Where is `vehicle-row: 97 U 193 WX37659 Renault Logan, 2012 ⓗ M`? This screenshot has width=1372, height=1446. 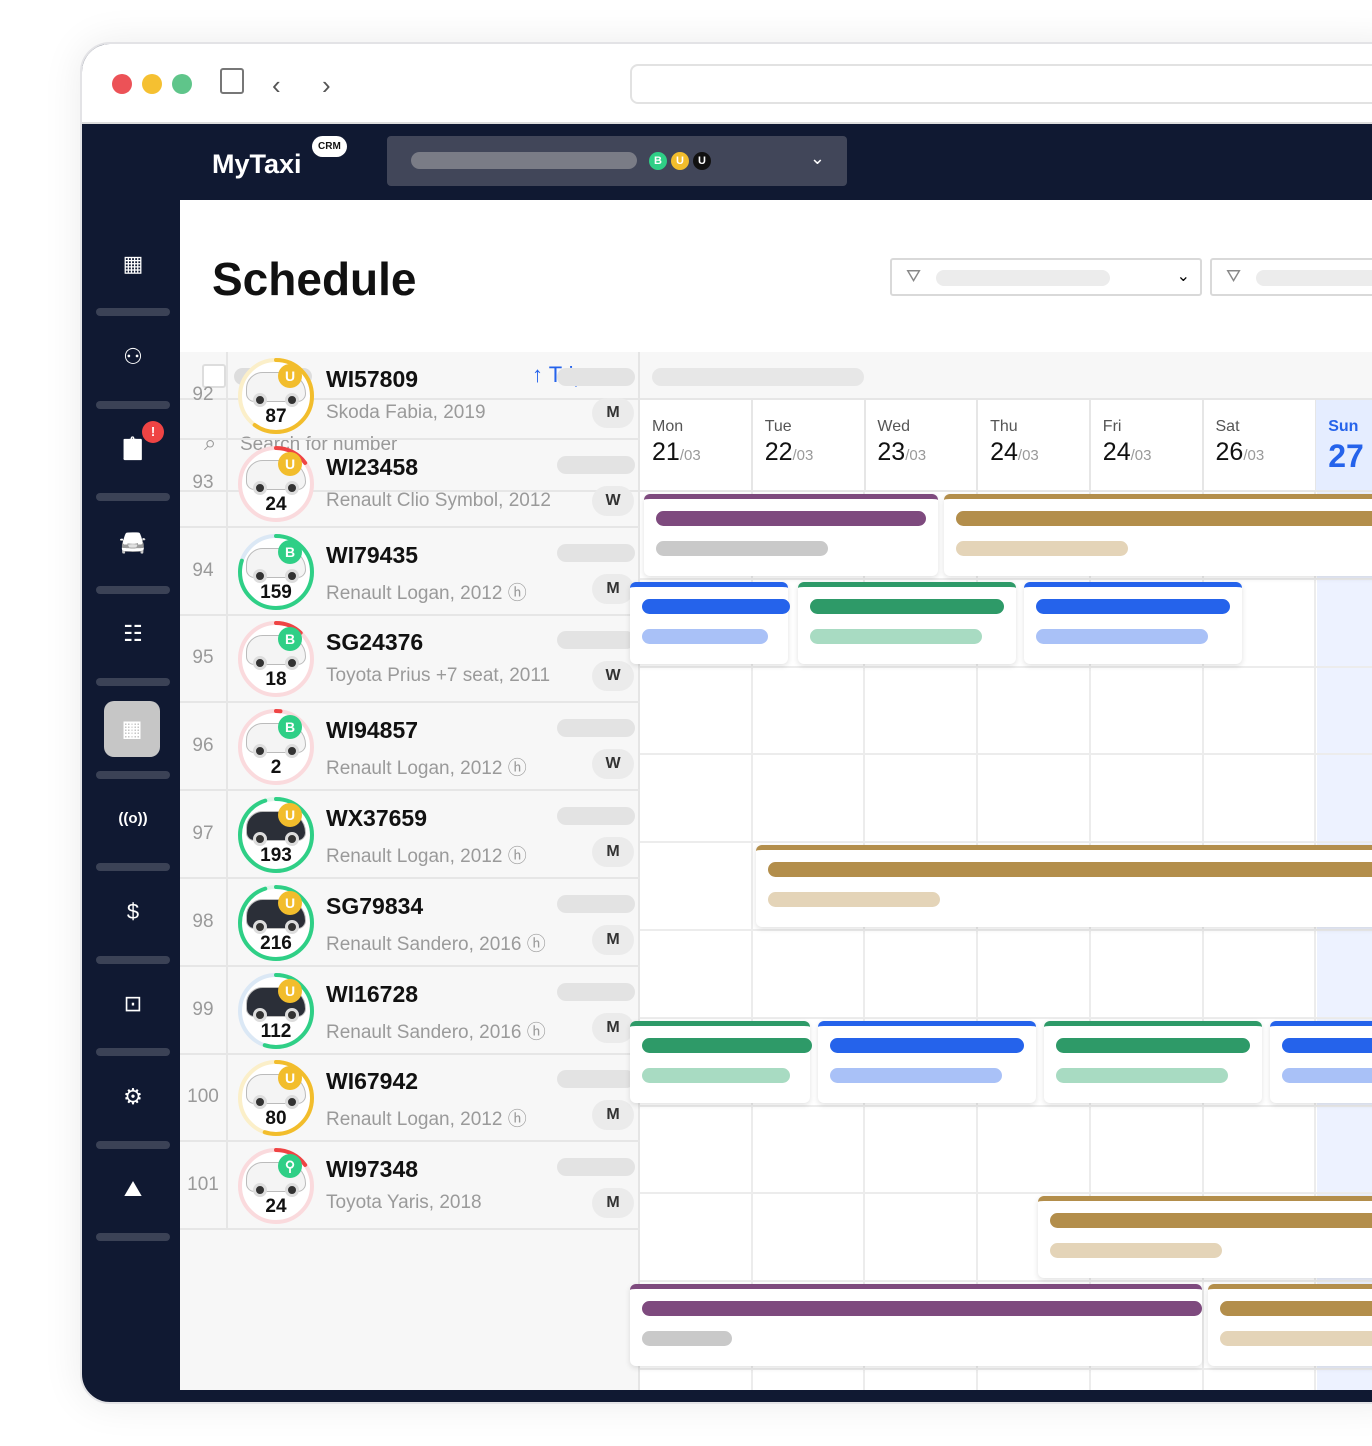 vehicle-row: 97 U 193 WX37659 Renault Logan, 2012 ⓗ M is located at coordinates (410, 835).